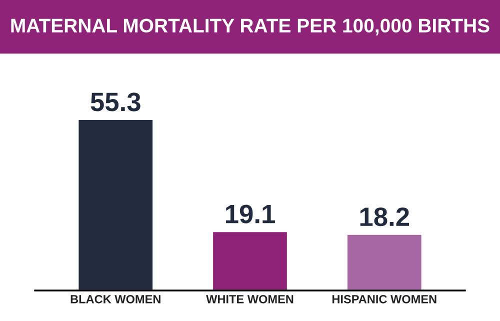 The height and width of the screenshot is (321, 500). I want to click on data-label: 18.2, so click(384, 216).